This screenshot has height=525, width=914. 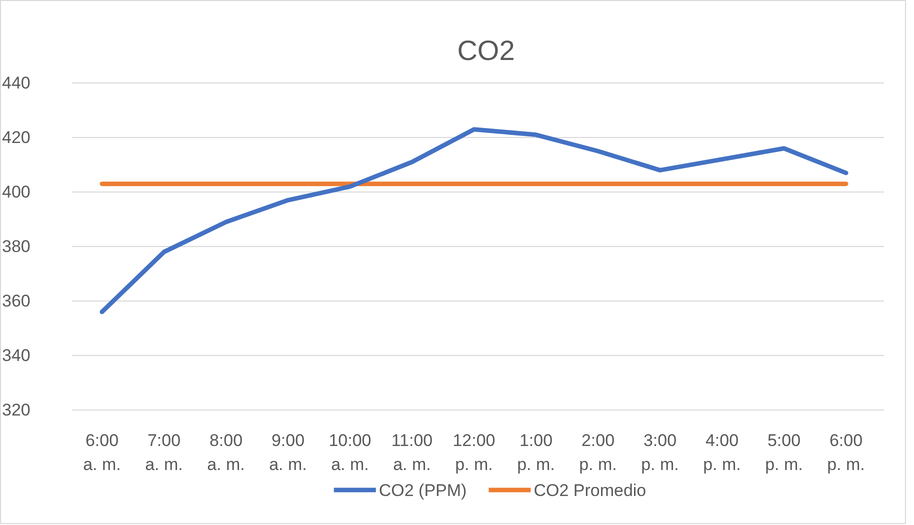 I want to click on x-tick-label: 5:00 p. m., so click(x=784, y=452).